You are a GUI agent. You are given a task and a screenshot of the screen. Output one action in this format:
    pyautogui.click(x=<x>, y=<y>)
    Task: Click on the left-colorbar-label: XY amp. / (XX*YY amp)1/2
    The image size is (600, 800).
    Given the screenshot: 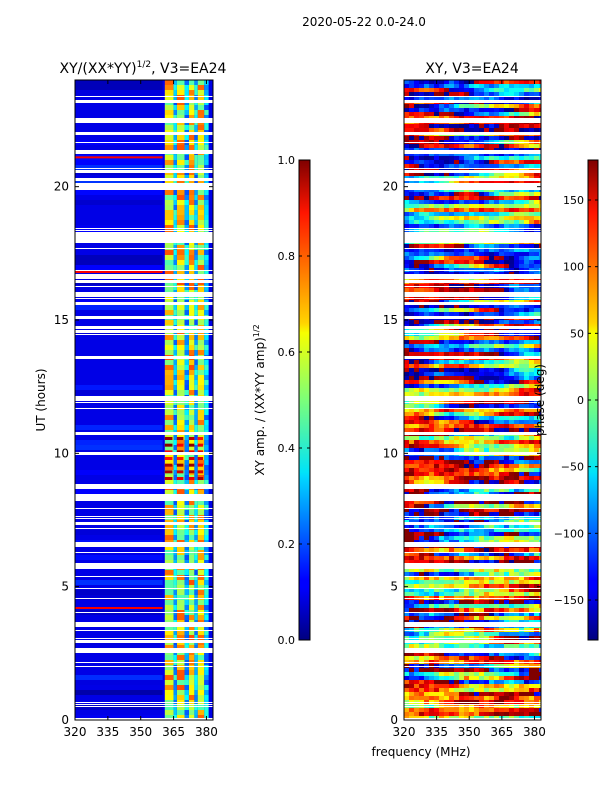 What is the action you would take?
    pyautogui.click(x=259, y=399)
    